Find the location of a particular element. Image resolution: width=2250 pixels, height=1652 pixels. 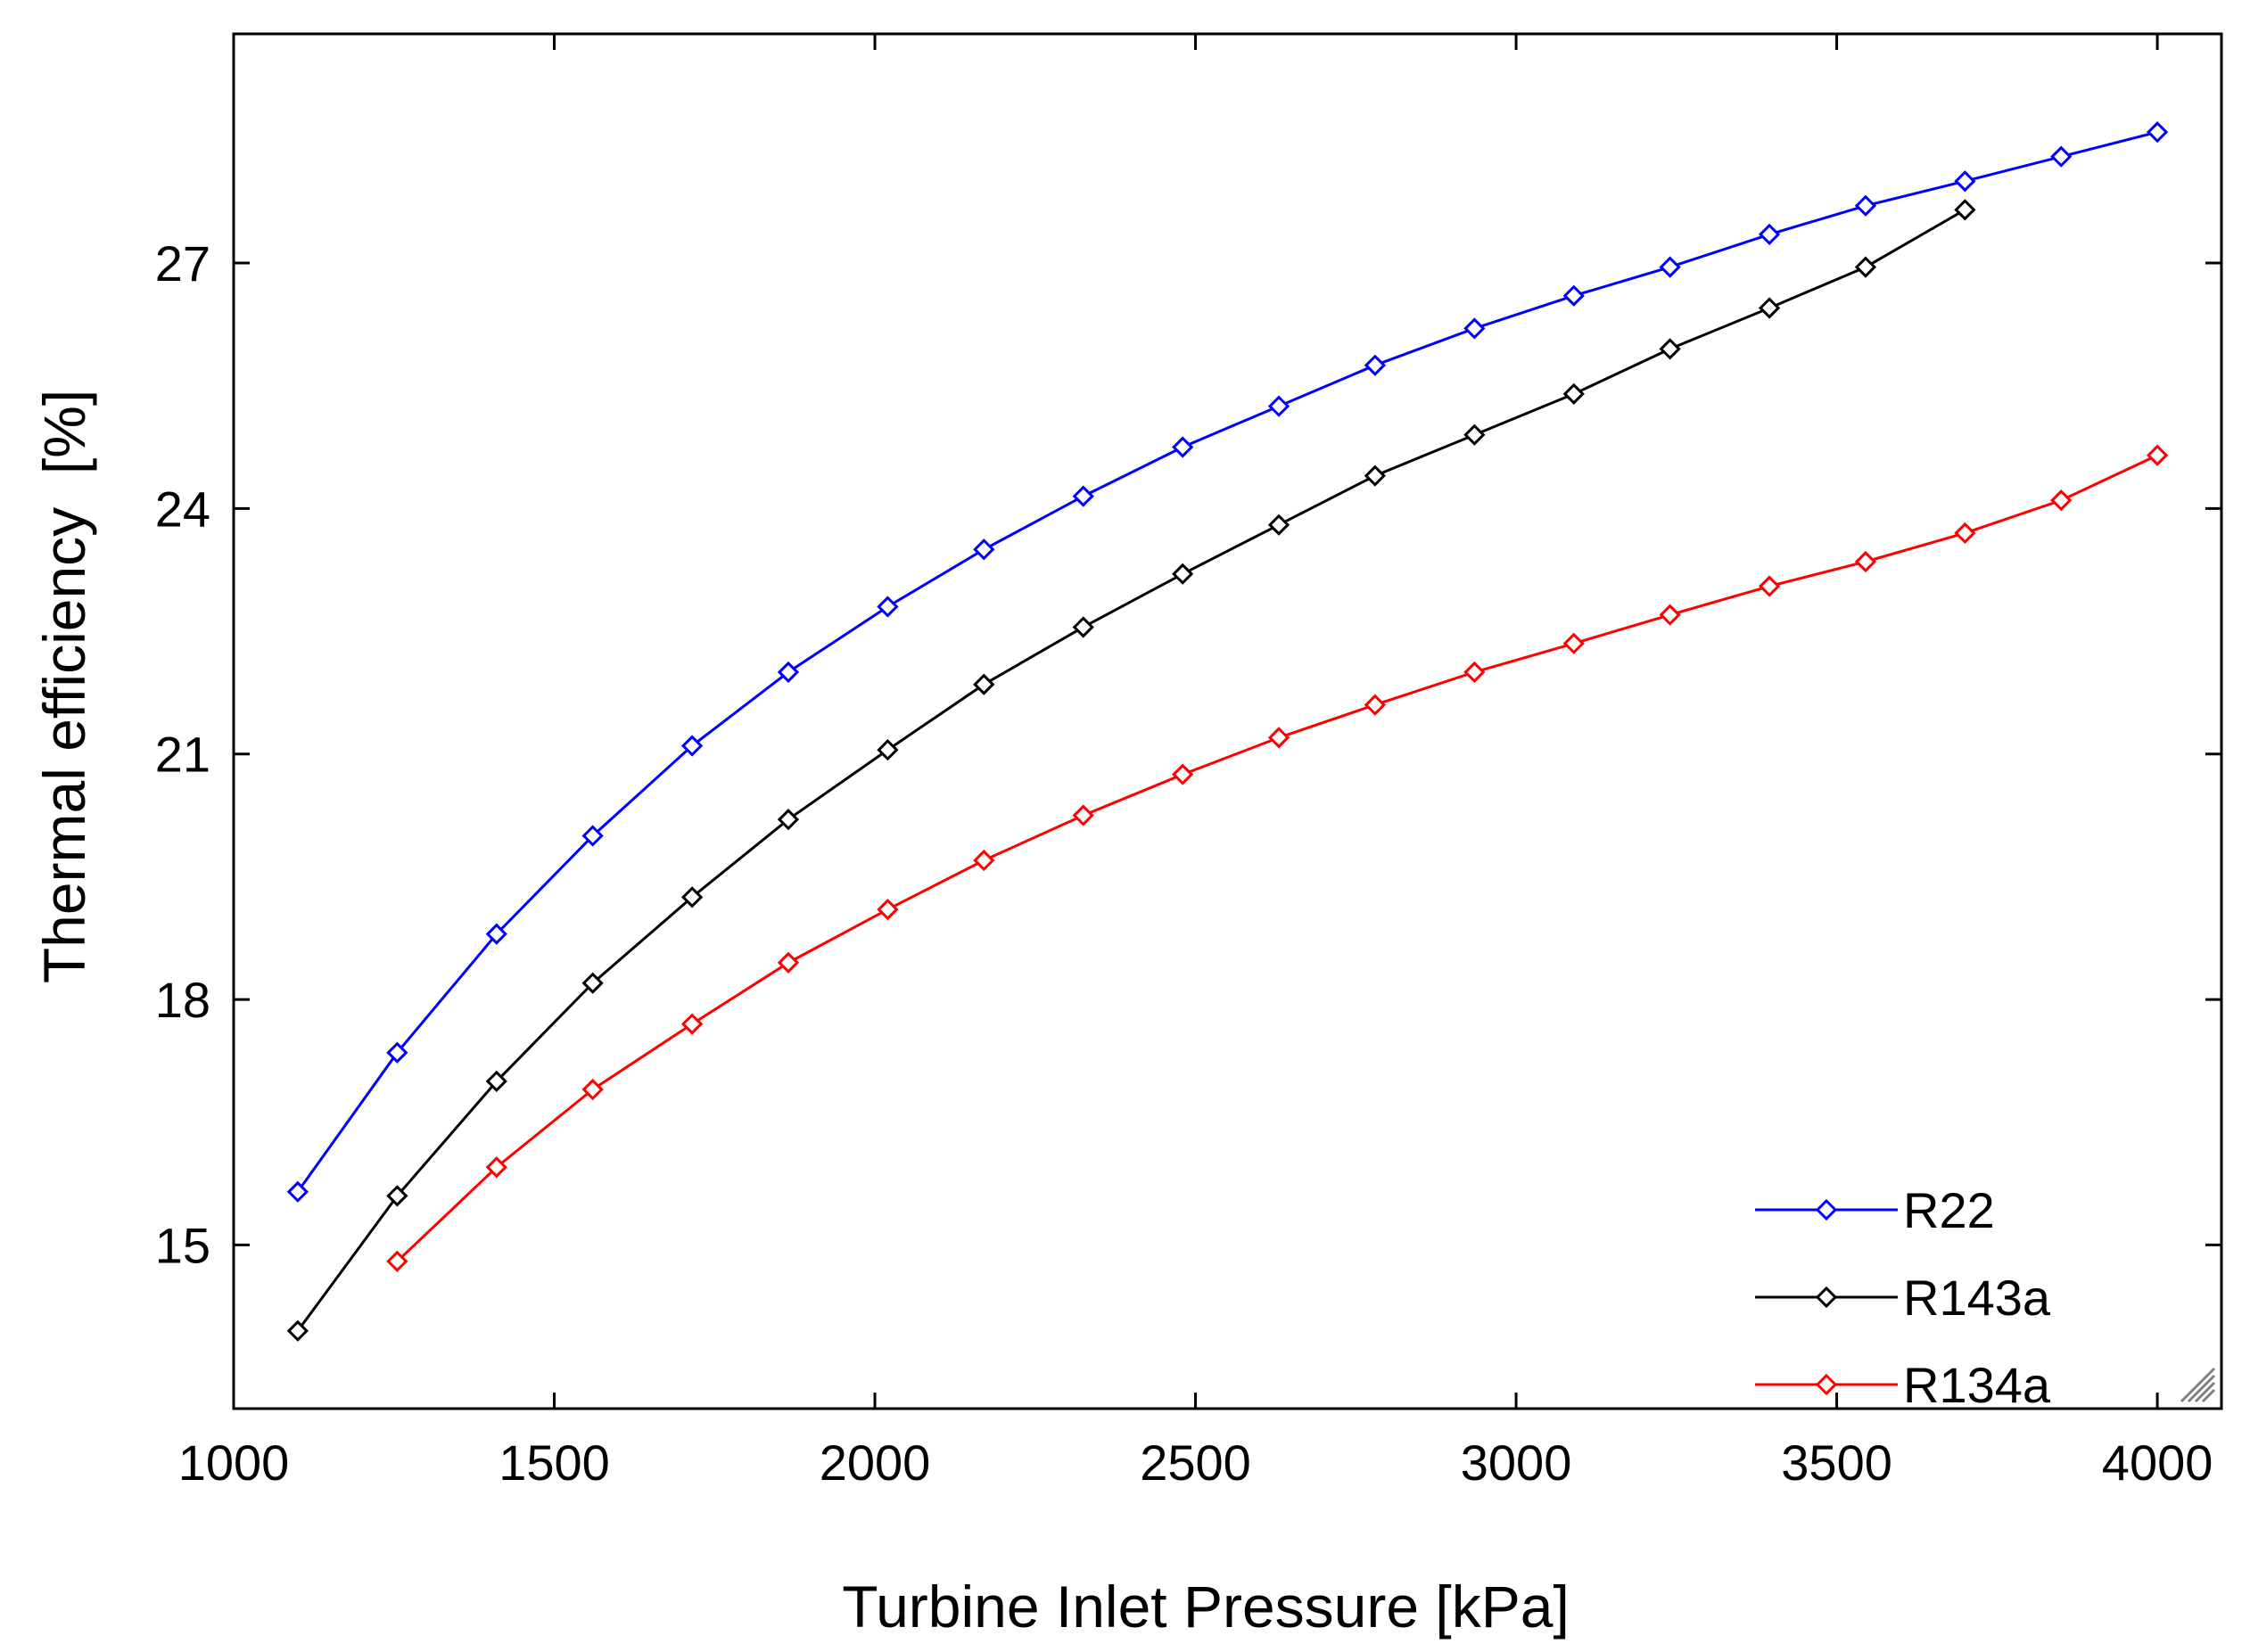

y-axis-title: Thermal efficiency [%] is located at coordinates (64, 686).